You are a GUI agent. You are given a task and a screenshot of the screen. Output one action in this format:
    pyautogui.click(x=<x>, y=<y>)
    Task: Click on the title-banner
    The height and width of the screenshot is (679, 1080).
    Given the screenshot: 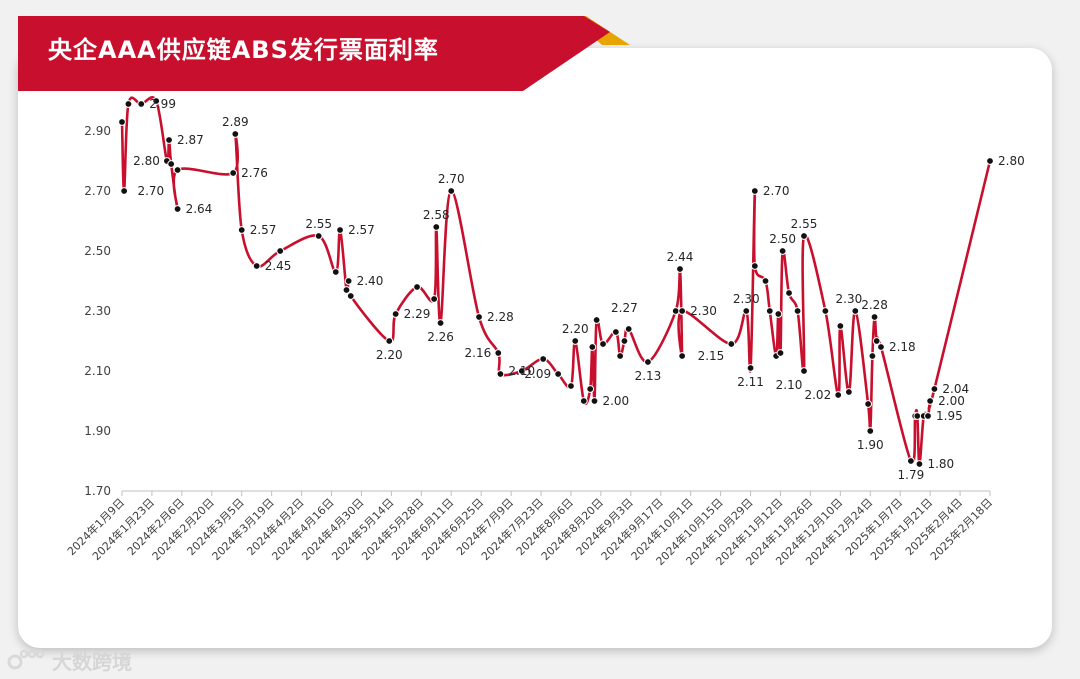 What is the action you would take?
    pyautogui.click(x=324, y=53)
    